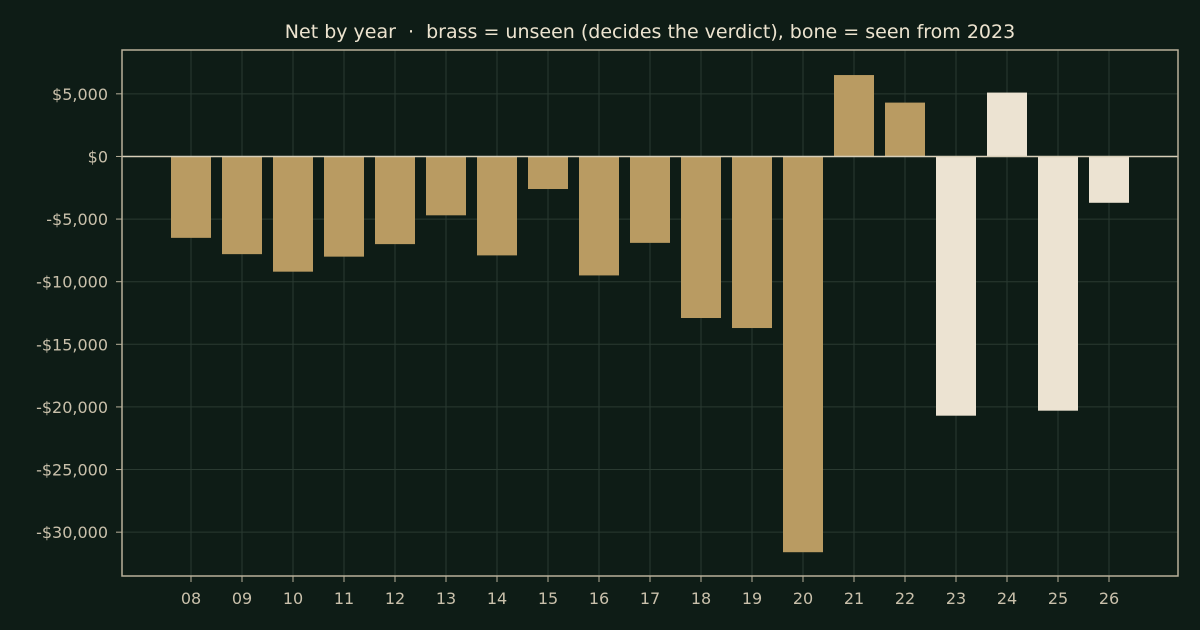 The width and height of the screenshot is (1200, 630). I want to click on y-tick-label: $0, so click(98, 156).